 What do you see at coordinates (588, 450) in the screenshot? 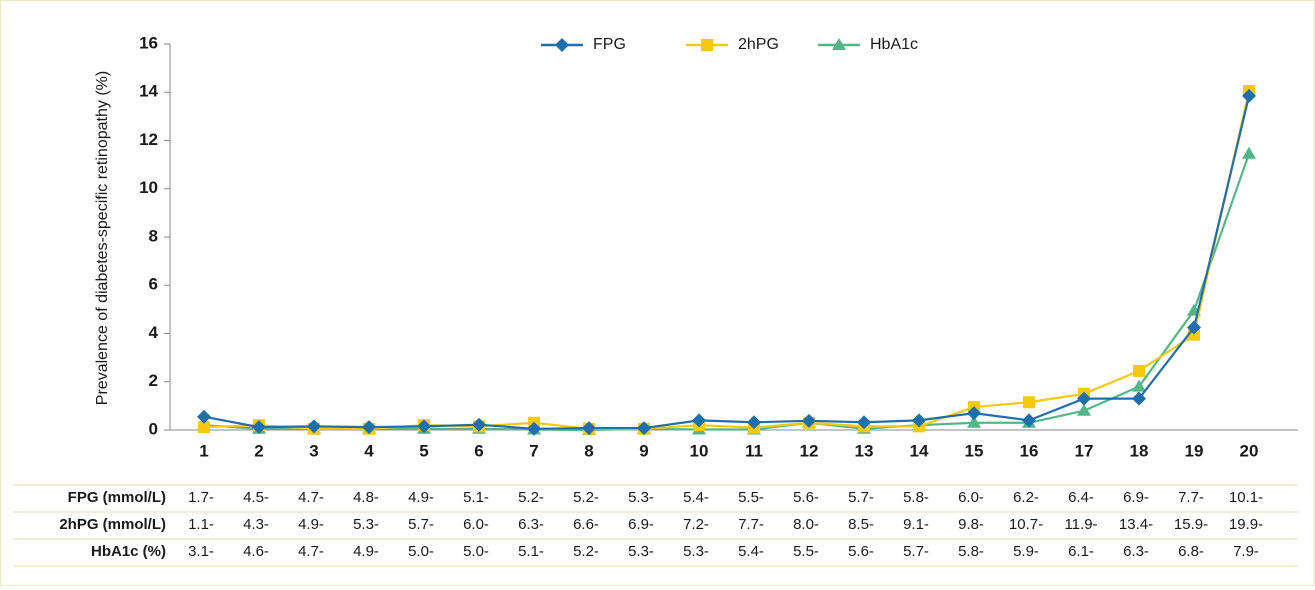
I see `x-tick-label: 8` at bounding box center [588, 450].